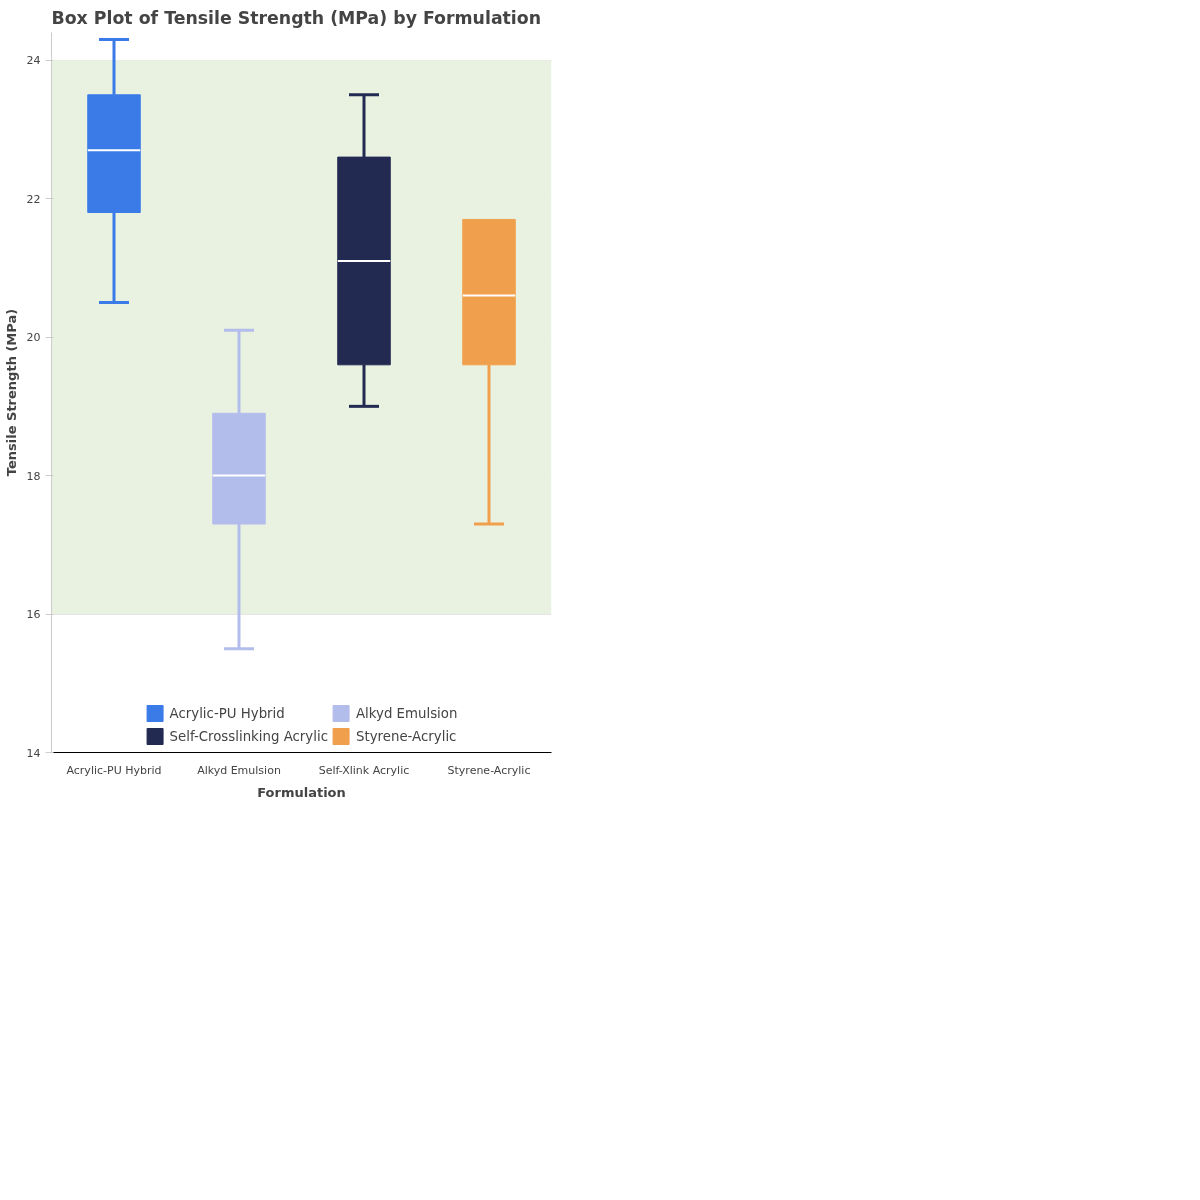 The width and height of the screenshot is (1200, 1200). I want to click on x-axis-title: Formulation, so click(301, 792).